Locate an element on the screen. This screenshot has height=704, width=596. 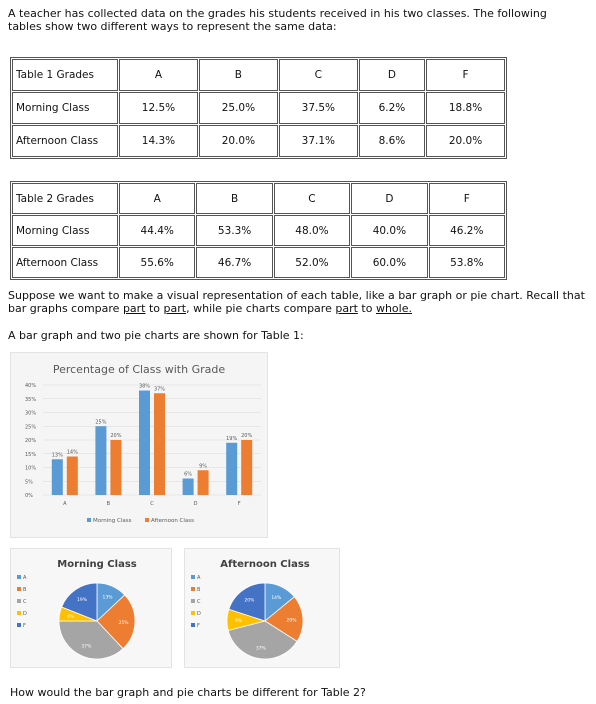
table-cell: 60.0% is located at coordinates (389, 262).